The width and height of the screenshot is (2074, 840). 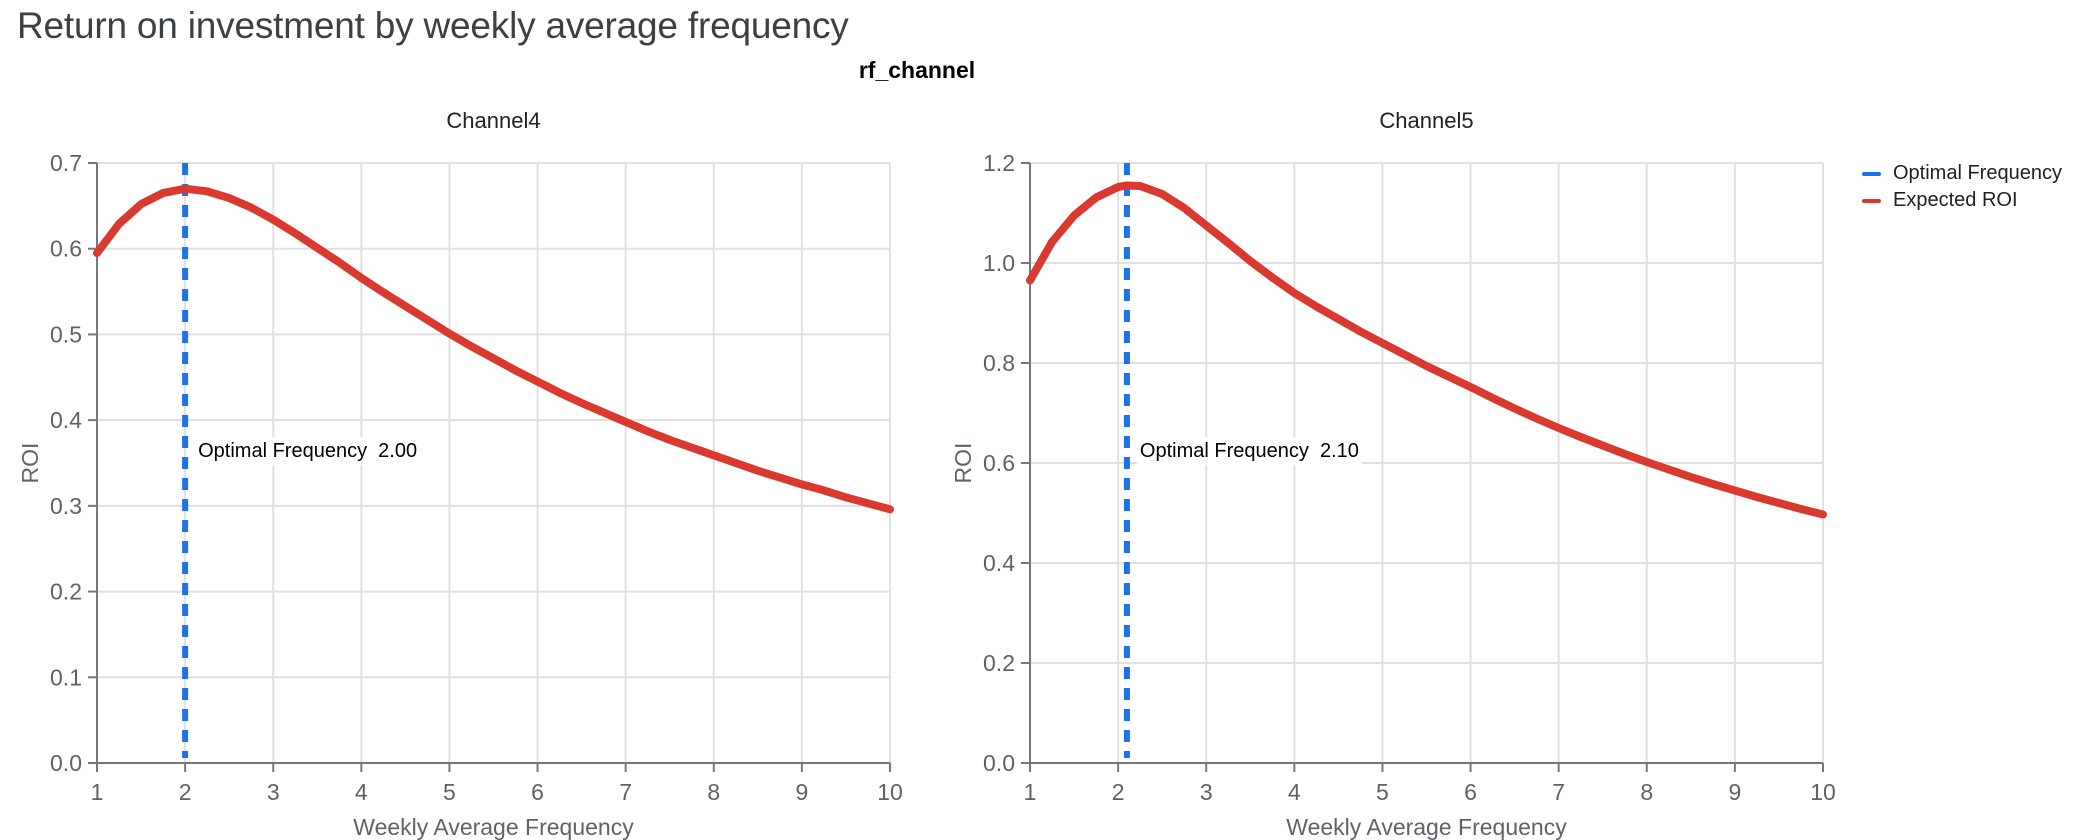 What do you see at coordinates (999, 263) in the screenshot?
I see `y-tick-label: 1.0` at bounding box center [999, 263].